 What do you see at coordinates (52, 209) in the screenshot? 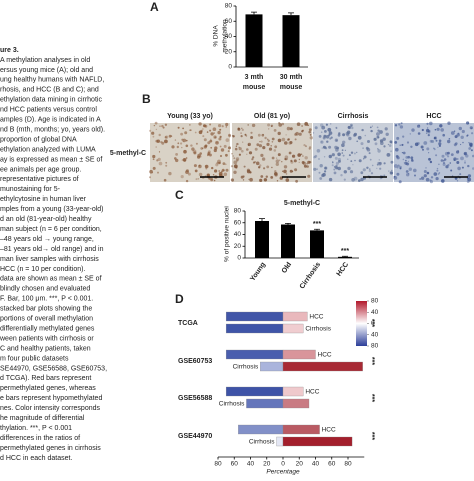
I see `caption-line: mples from a young (33-year-old)` at bounding box center [52, 209].